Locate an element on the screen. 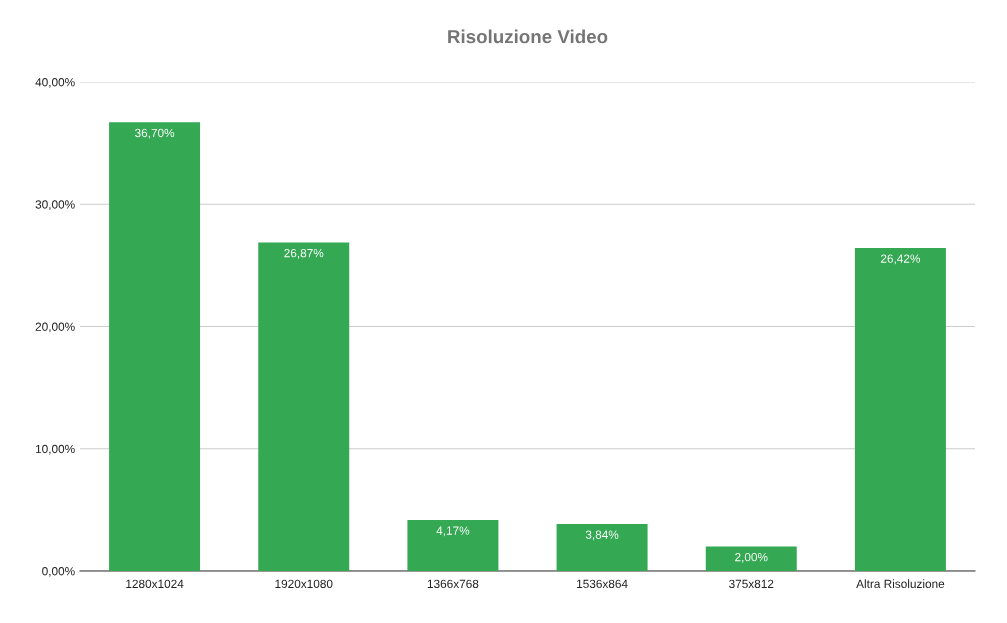 The width and height of the screenshot is (1007, 623). data-label: 26,42% is located at coordinates (900, 259).